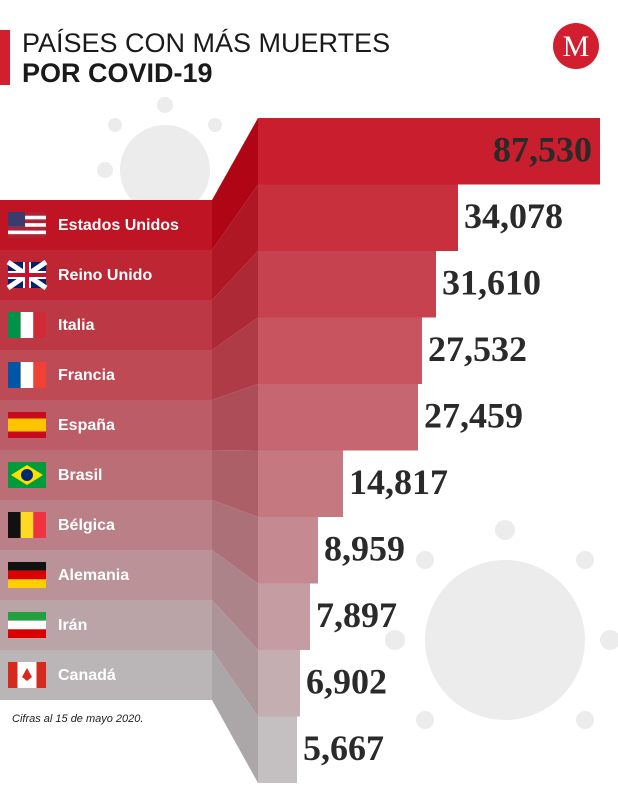 The width and height of the screenshot is (618, 800). Describe the element at coordinates (105, 275) in the screenshot. I see `country-name: Reino Unido` at that location.